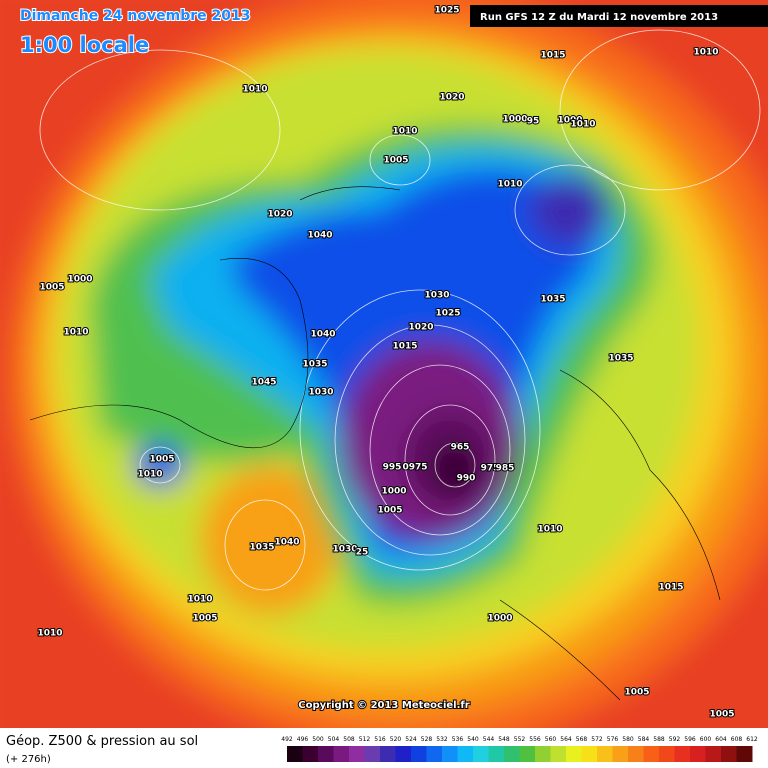 Image resolution: width=768 pixels, height=768 pixels. What do you see at coordinates (84, 45) in the screenshot?
I see `time-text: 1:00 locale` at bounding box center [84, 45].